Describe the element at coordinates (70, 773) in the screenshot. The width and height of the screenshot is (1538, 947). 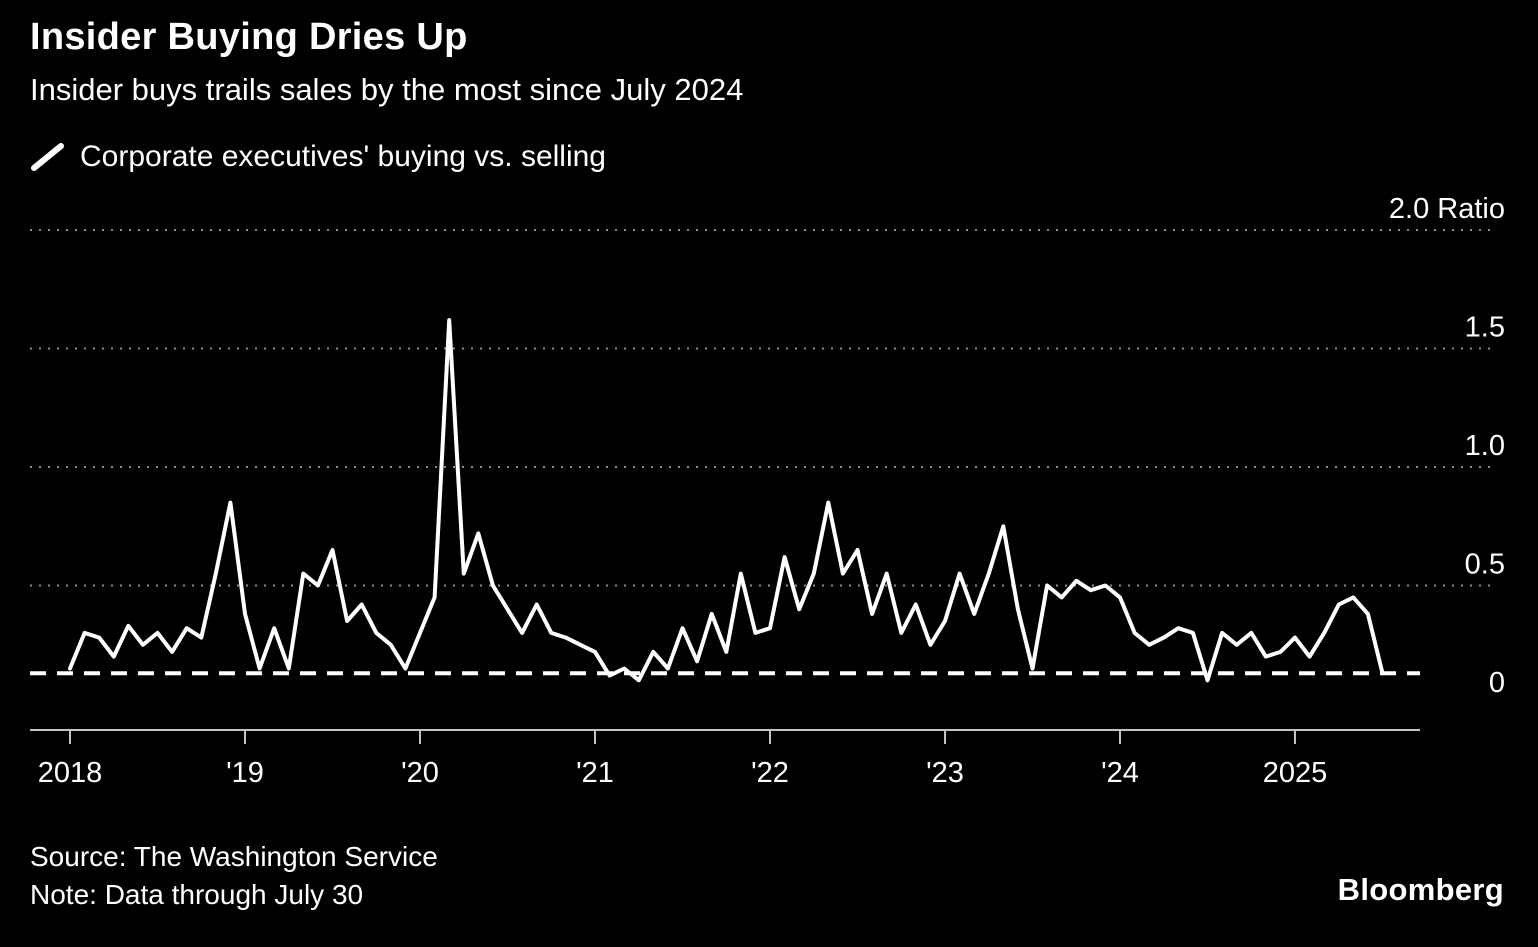
I see `x-axis-label: 2018` at that location.